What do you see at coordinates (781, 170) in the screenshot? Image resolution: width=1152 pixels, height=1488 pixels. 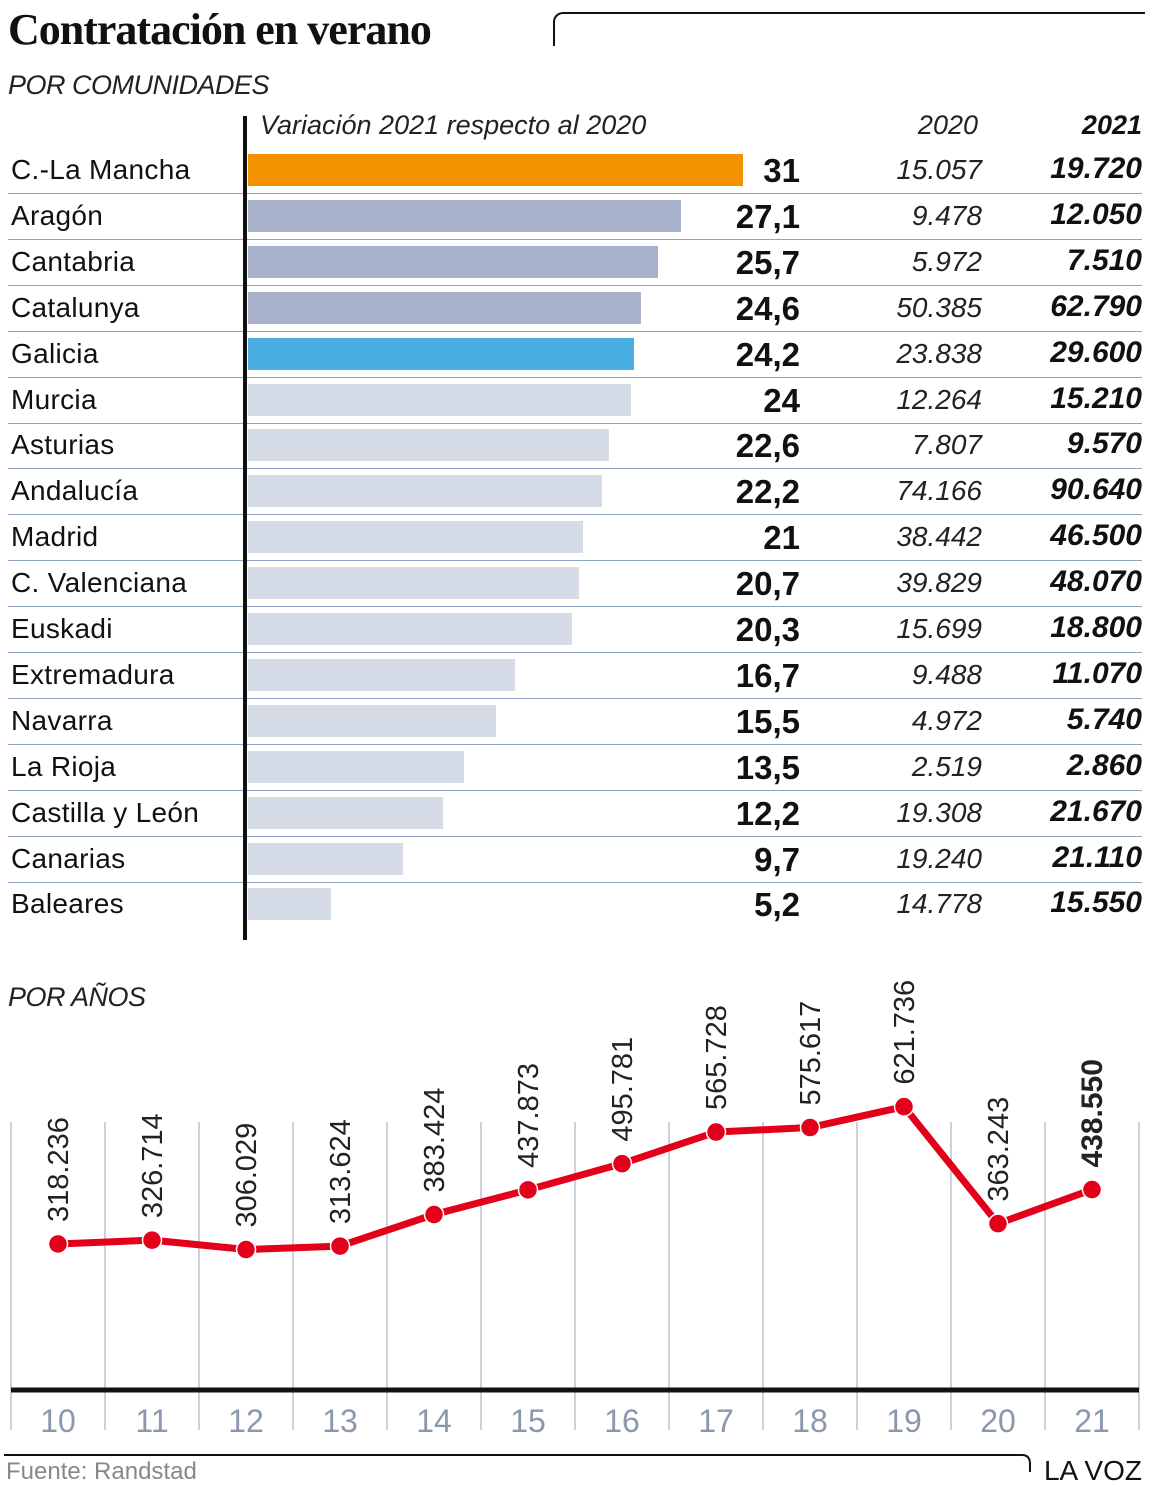 I see `variation-label: 31` at bounding box center [781, 170].